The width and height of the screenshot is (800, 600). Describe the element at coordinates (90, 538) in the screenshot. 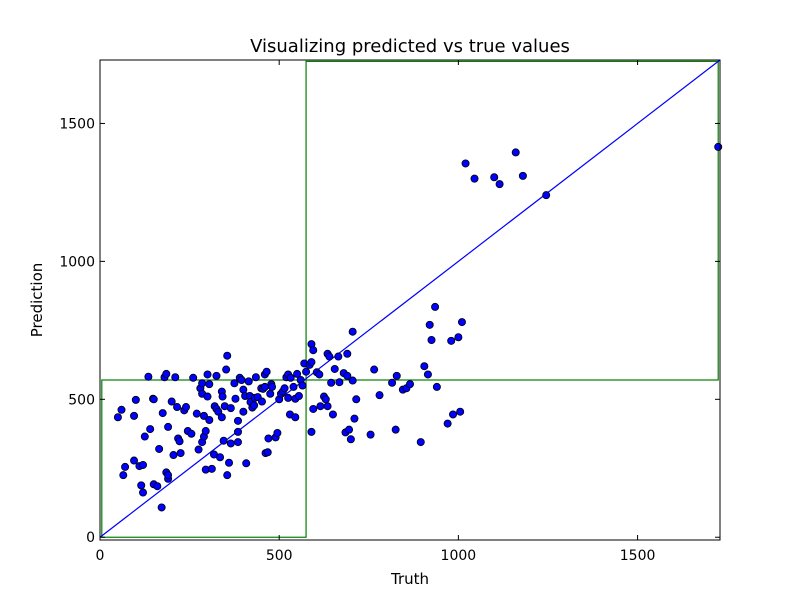

I see `y-tick-label: 0` at that location.